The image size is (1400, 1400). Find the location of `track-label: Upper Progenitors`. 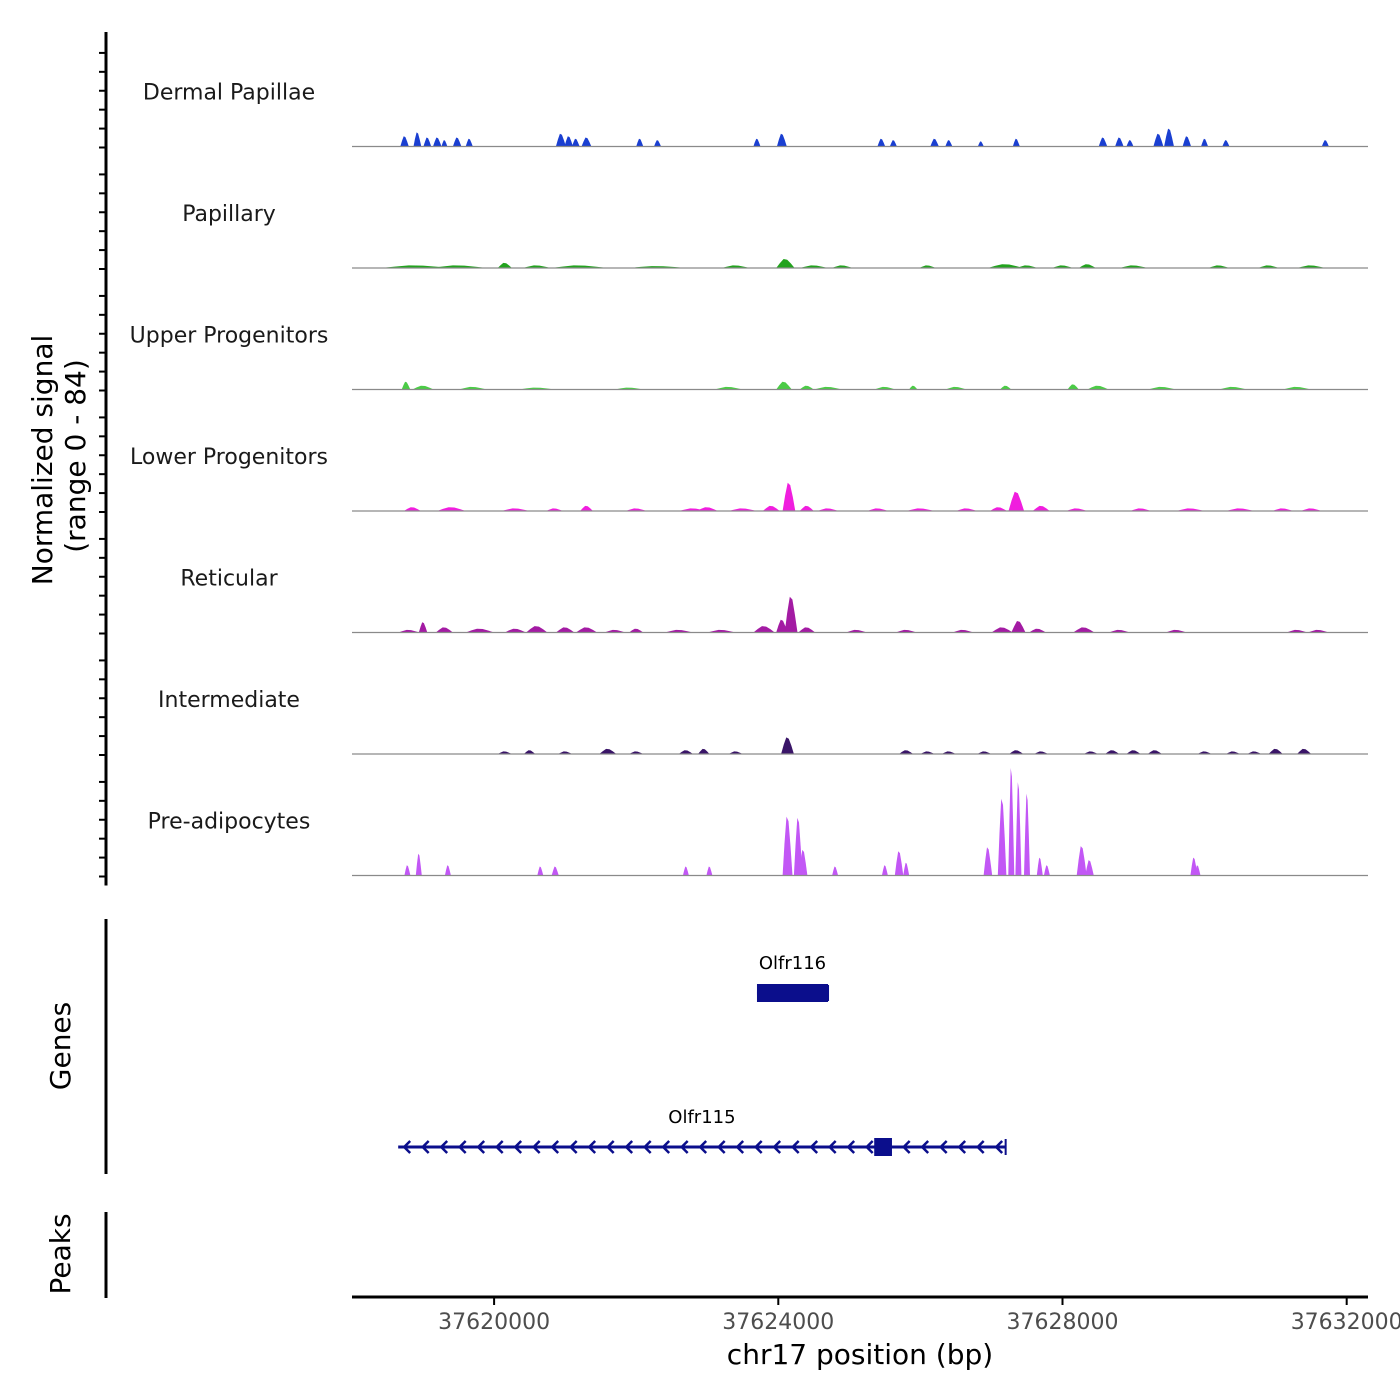

track-label: Upper Progenitors is located at coordinates (229, 336).